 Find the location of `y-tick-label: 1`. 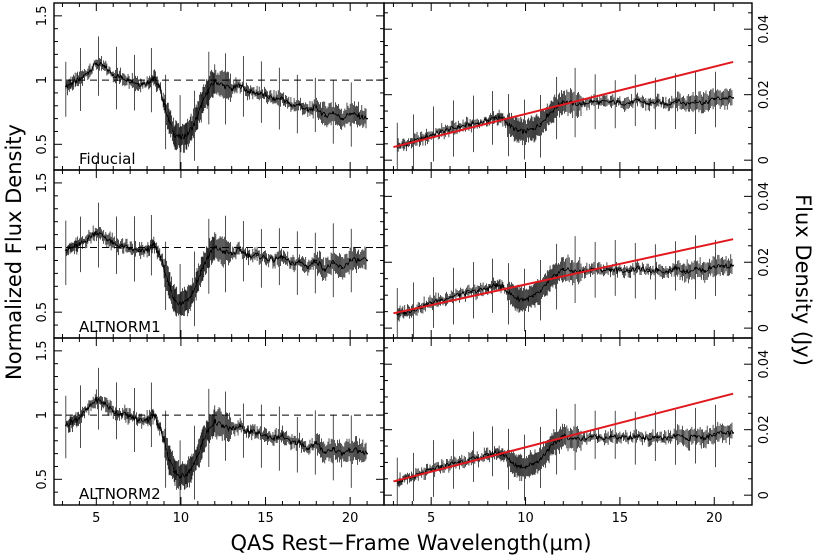

y-tick-label: 1 is located at coordinates (42, 80).